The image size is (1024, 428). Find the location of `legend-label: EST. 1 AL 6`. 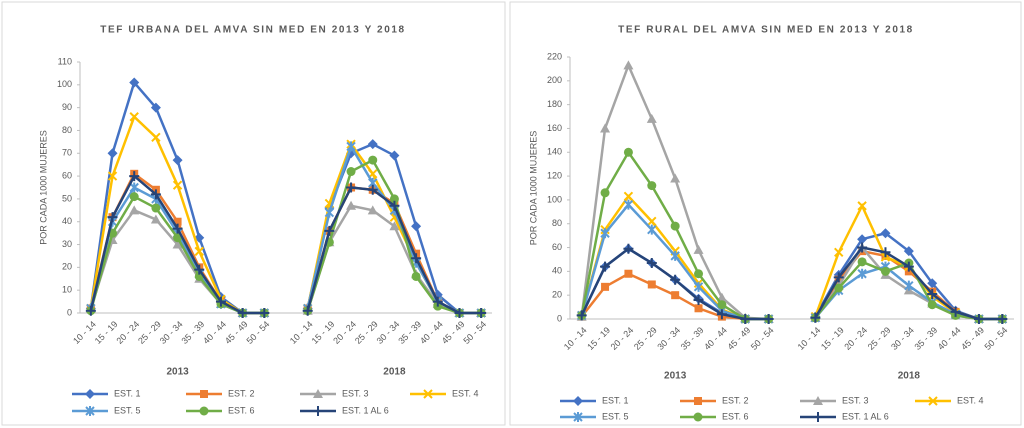

legend-label: EST. 1 AL 6 is located at coordinates (865, 416).